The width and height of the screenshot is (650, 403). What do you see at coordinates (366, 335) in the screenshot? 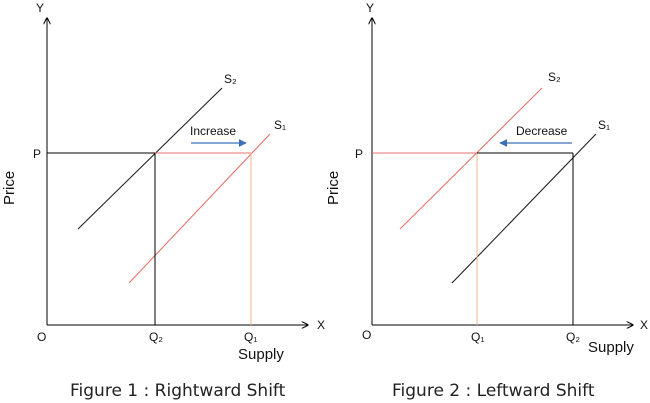
I see `fig2-origin-label: O` at bounding box center [366, 335].